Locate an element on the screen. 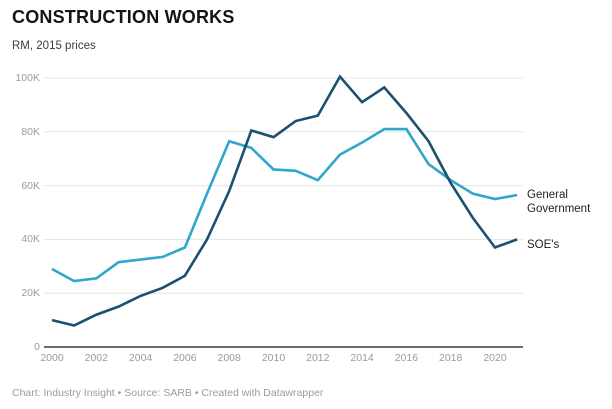 This screenshot has width=612, height=409. chart-title: CONSTRUCTION WORKS is located at coordinates (123, 17).